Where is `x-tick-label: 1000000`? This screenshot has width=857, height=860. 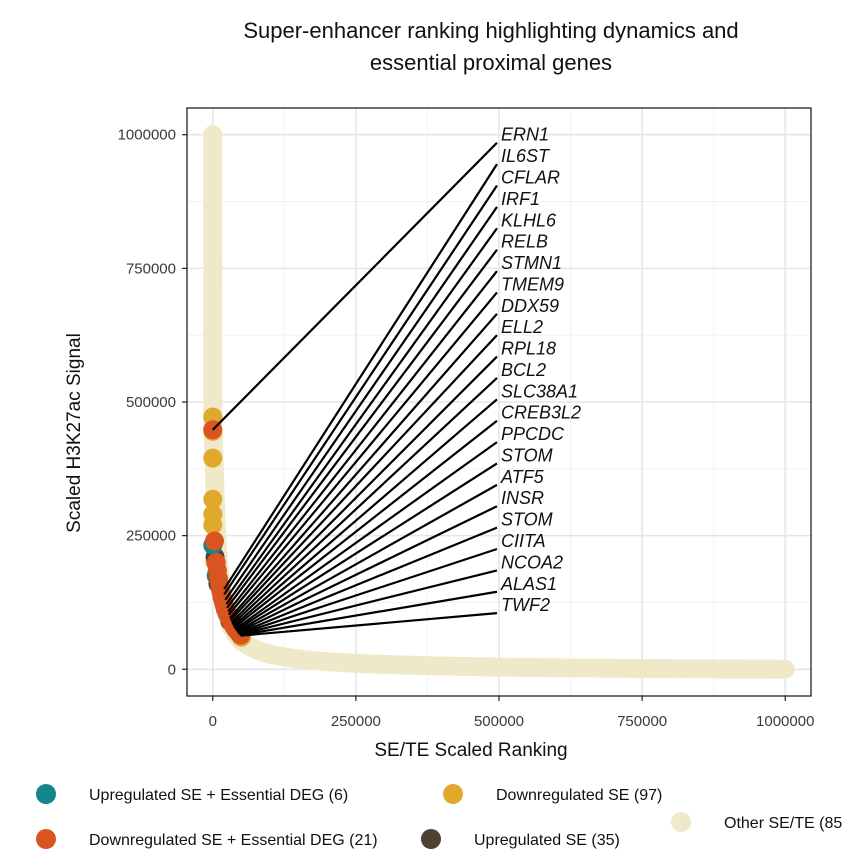 x-tick-label: 1000000 is located at coordinates (785, 721).